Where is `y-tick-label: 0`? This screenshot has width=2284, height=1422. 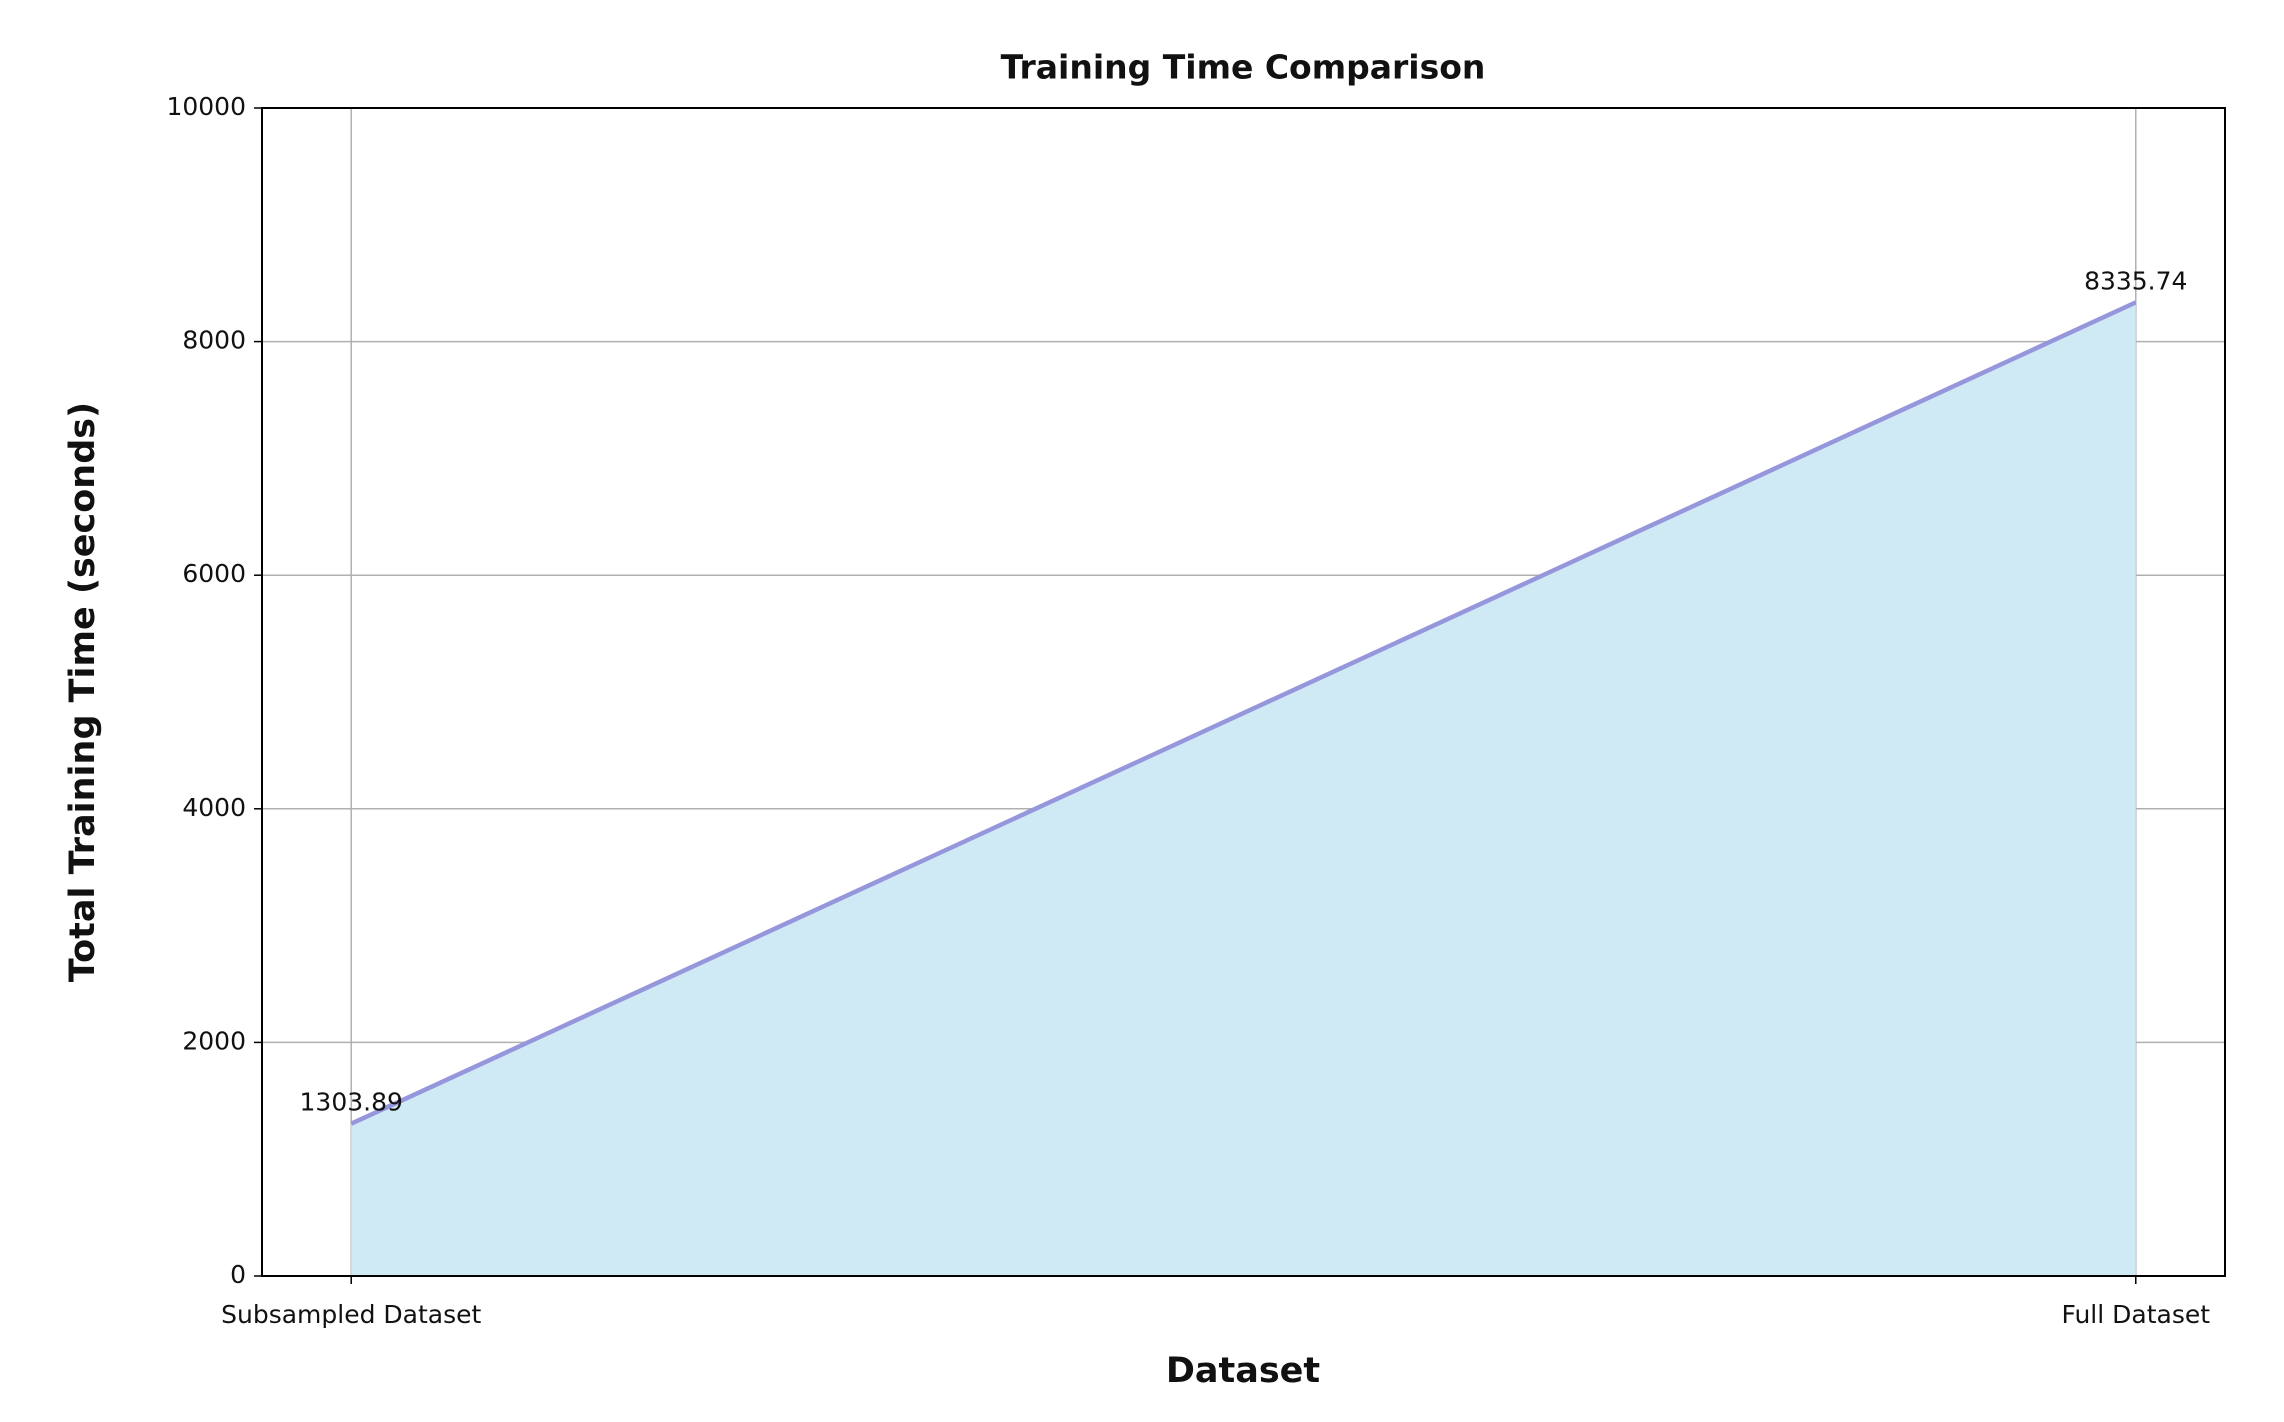 y-tick-label: 0 is located at coordinates (238, 1274).